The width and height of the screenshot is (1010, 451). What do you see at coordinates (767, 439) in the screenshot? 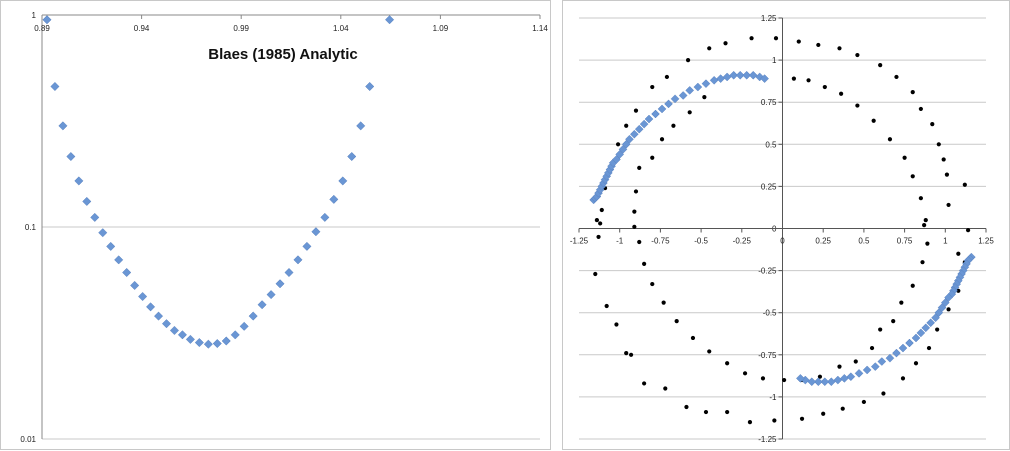
I see `y-tick-label: -1.25` at bounding box center [767, 439].